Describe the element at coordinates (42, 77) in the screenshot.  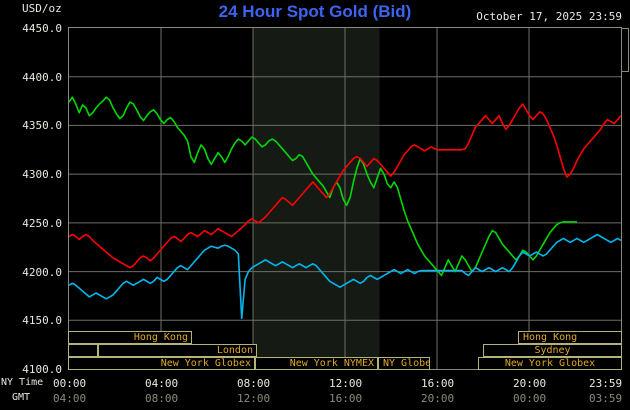
I see `y-axis-tick-label: 4400.0` at that location.